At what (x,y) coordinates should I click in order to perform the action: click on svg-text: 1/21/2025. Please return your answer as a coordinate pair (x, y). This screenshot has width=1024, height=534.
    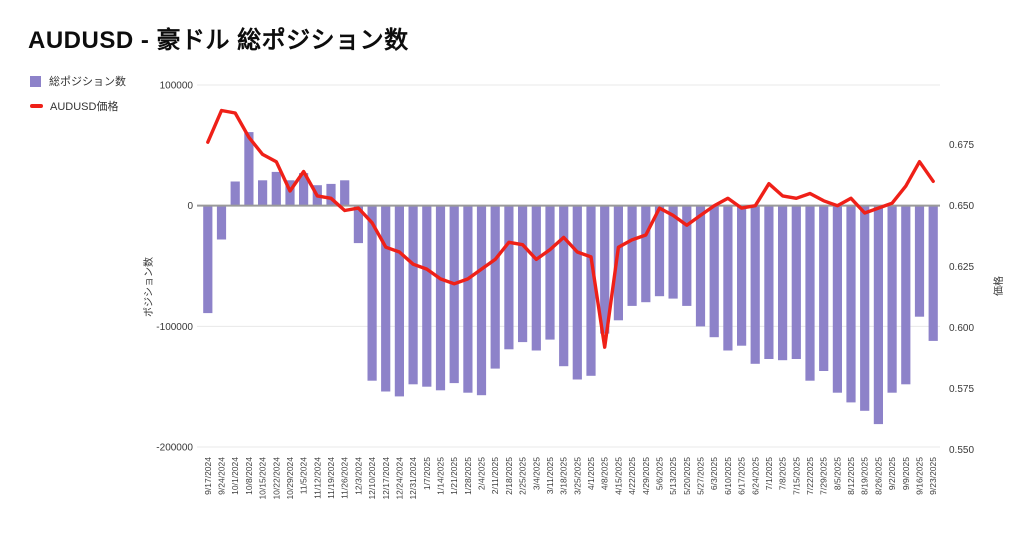
    Looking at the image, I should click on (454, 476).